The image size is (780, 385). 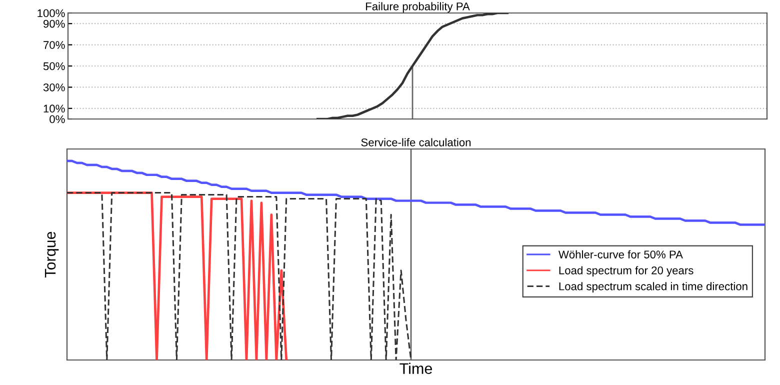 I want to click on y-tick-label: 10%, so click(x=54, y=108).